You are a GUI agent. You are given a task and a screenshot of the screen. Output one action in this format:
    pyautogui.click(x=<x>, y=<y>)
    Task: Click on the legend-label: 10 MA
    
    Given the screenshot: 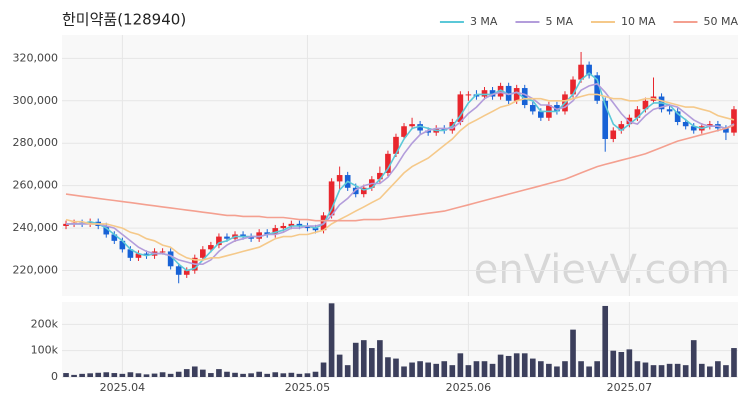 What is the action you would take?
    pyautogui.click(x=638, y=21)
    